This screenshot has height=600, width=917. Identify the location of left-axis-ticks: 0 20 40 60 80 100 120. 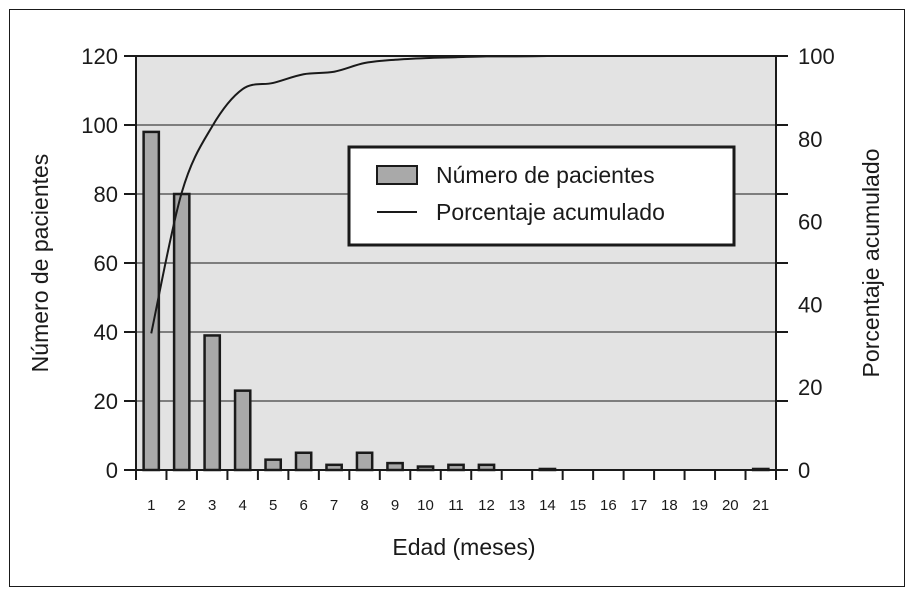
(108, 263).